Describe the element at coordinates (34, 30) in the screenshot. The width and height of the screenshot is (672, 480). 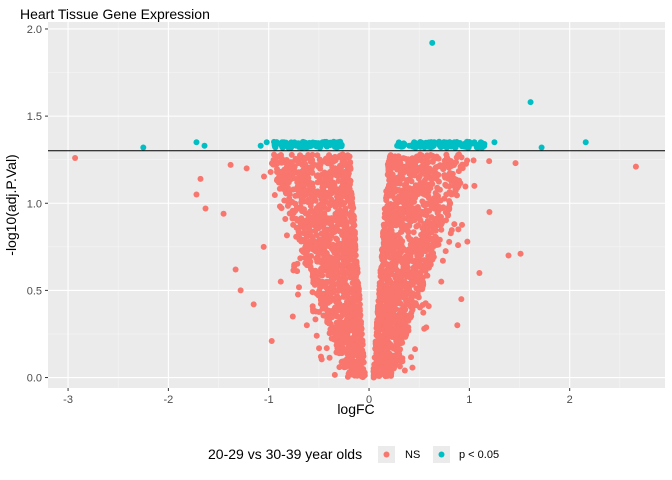
I see `y-tick-label: 2.0` at that location.